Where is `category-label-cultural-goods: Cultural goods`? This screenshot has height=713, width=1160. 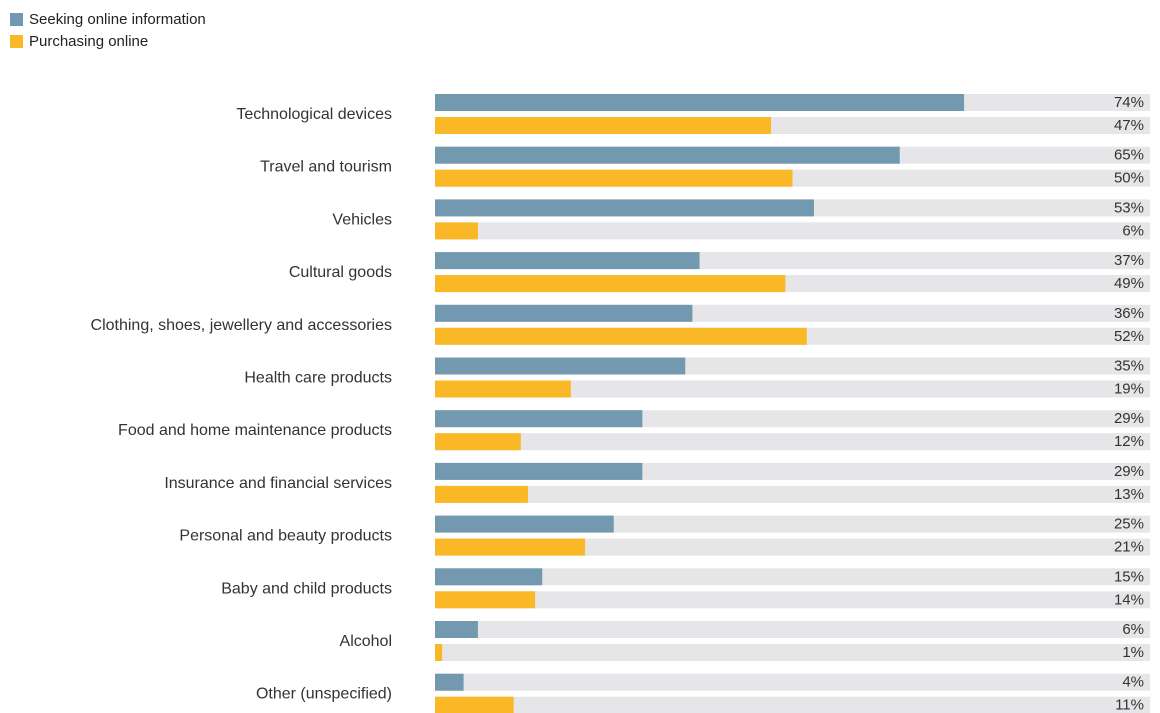 category-label-cultural-goods: Cultural goods is located at coordinates (340, 272).